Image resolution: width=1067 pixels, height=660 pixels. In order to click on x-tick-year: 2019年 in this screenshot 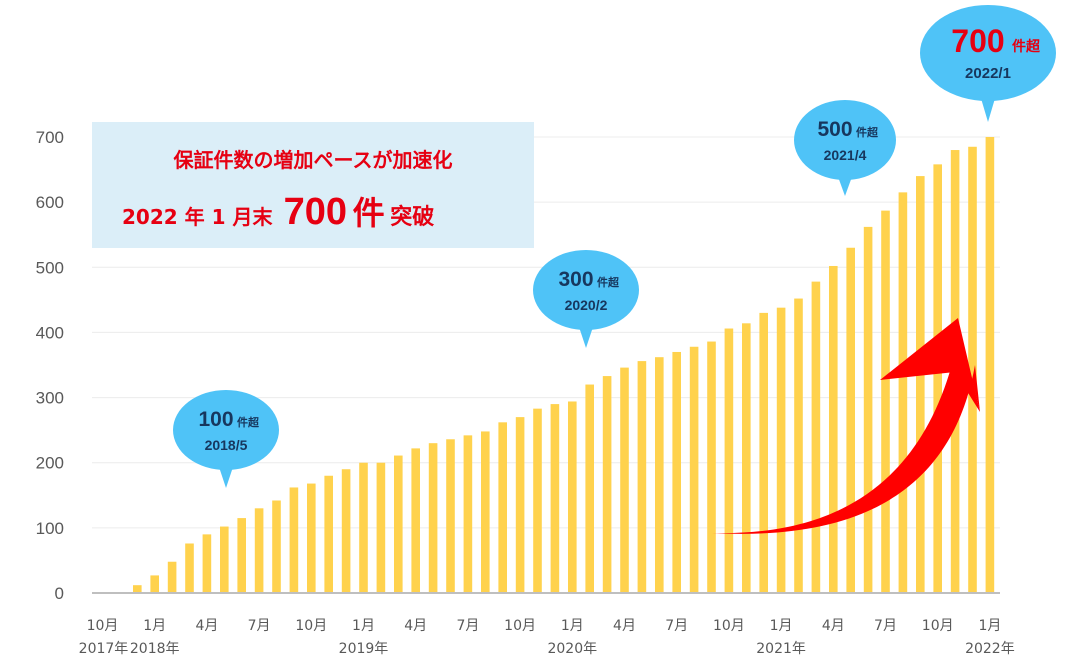, I will do `click(364, 649)`.